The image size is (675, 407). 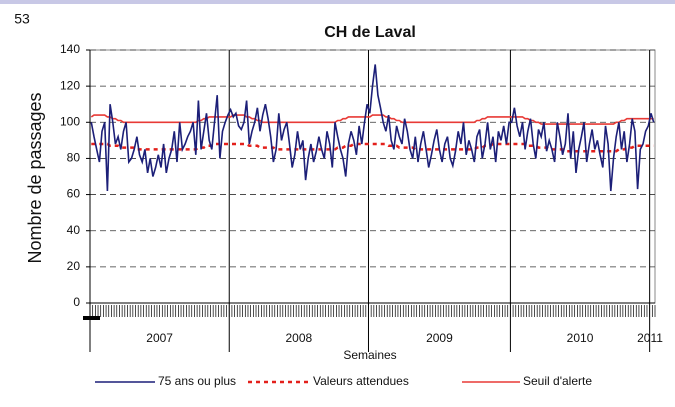 What do you see at coordinates (557, 381) in the screenshot?
I see `legend-label: Seuil d'alerte` at bounding box center [557, 381].